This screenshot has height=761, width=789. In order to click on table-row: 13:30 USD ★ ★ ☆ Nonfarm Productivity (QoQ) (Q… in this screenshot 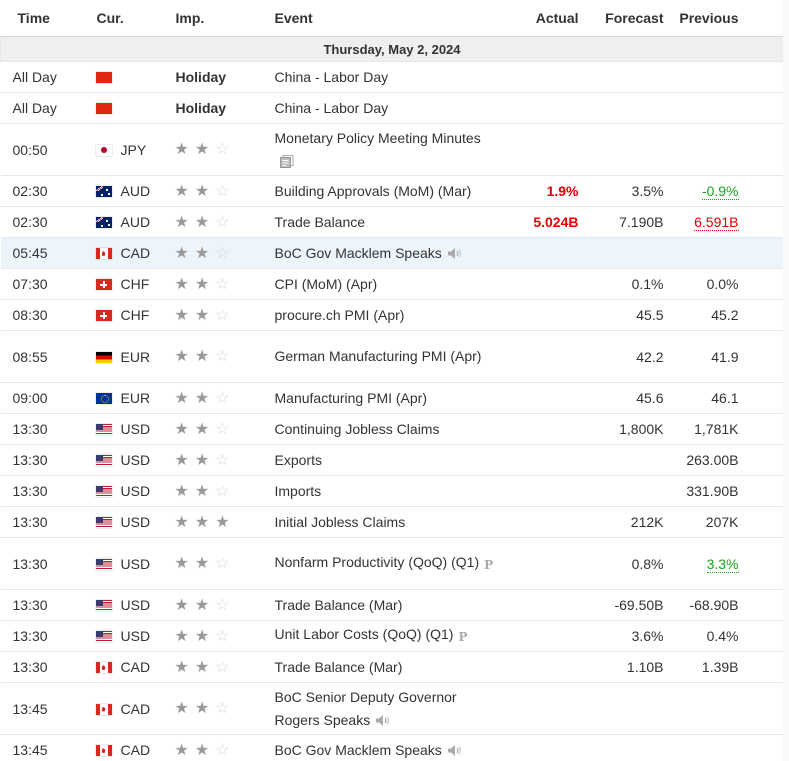, I will do `click(392, 563)`.